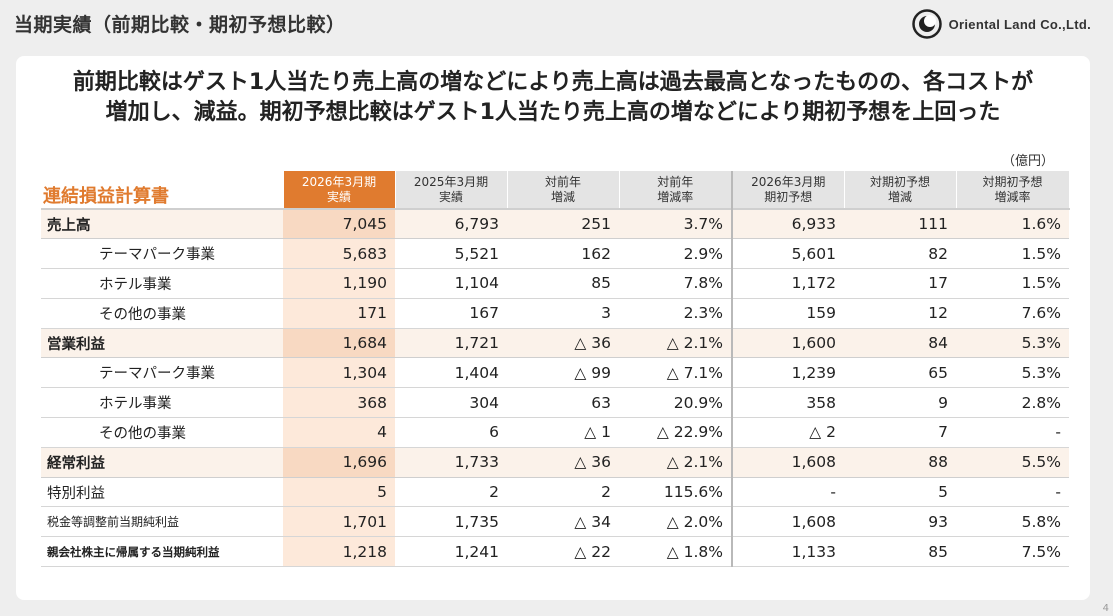  I want to click on oriental-land-logo-icon, so click(926, 24).